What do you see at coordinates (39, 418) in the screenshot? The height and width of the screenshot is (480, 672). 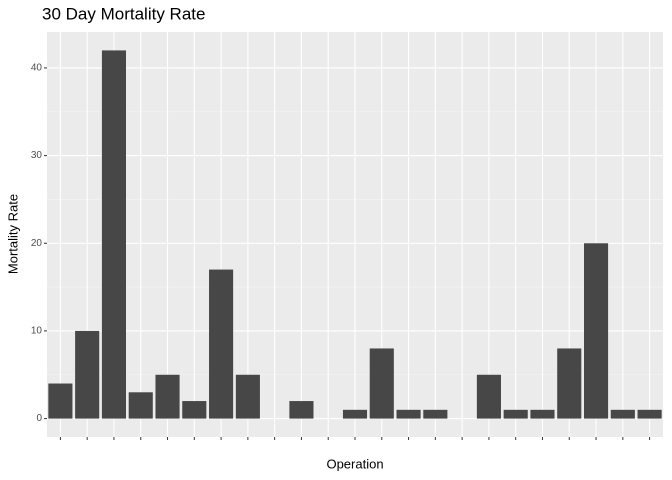 I see `y-tick-label: 0` at bounding box center [39, 418].